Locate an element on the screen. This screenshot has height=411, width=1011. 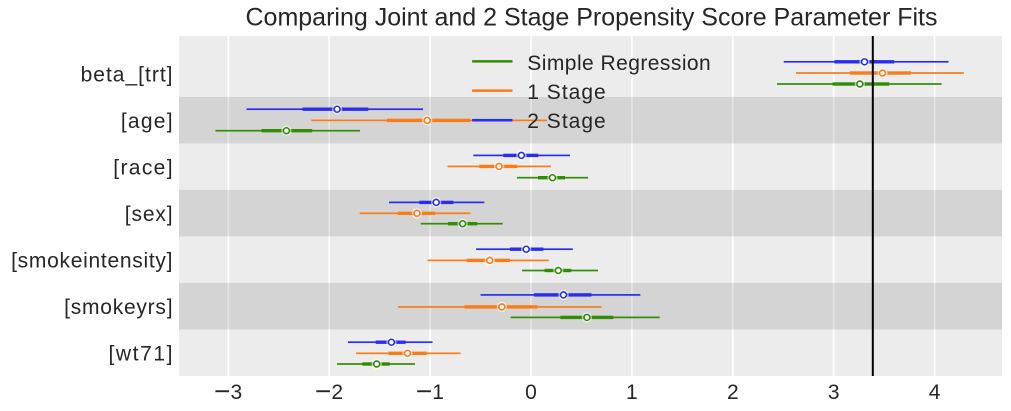
svg-text: 4 is located at coordinates (935, 392).